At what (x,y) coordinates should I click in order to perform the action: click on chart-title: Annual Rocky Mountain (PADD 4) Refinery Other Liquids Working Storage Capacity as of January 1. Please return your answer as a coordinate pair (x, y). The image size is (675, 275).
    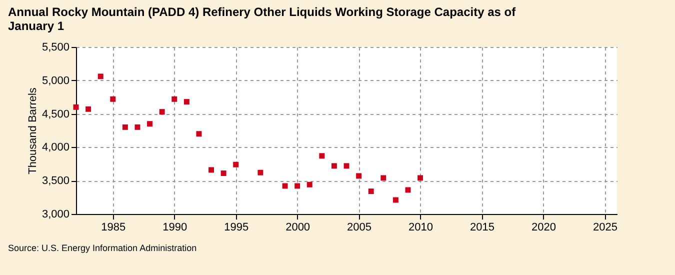
    Looking at the image, I should click on (262, 19).